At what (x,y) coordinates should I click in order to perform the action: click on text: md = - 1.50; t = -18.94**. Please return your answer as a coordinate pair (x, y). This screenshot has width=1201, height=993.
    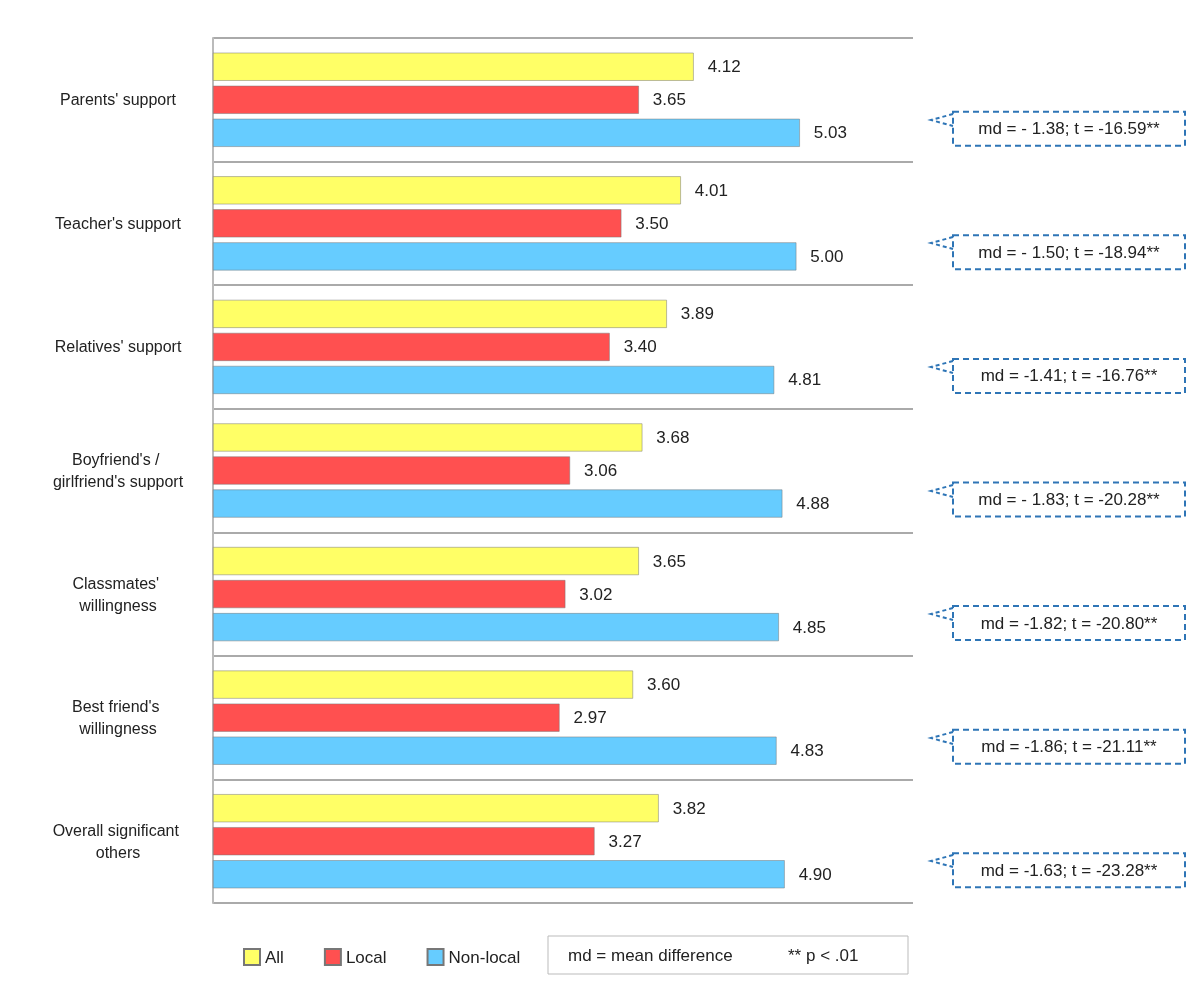
    Looking at the image, I should click on (1069, 252).